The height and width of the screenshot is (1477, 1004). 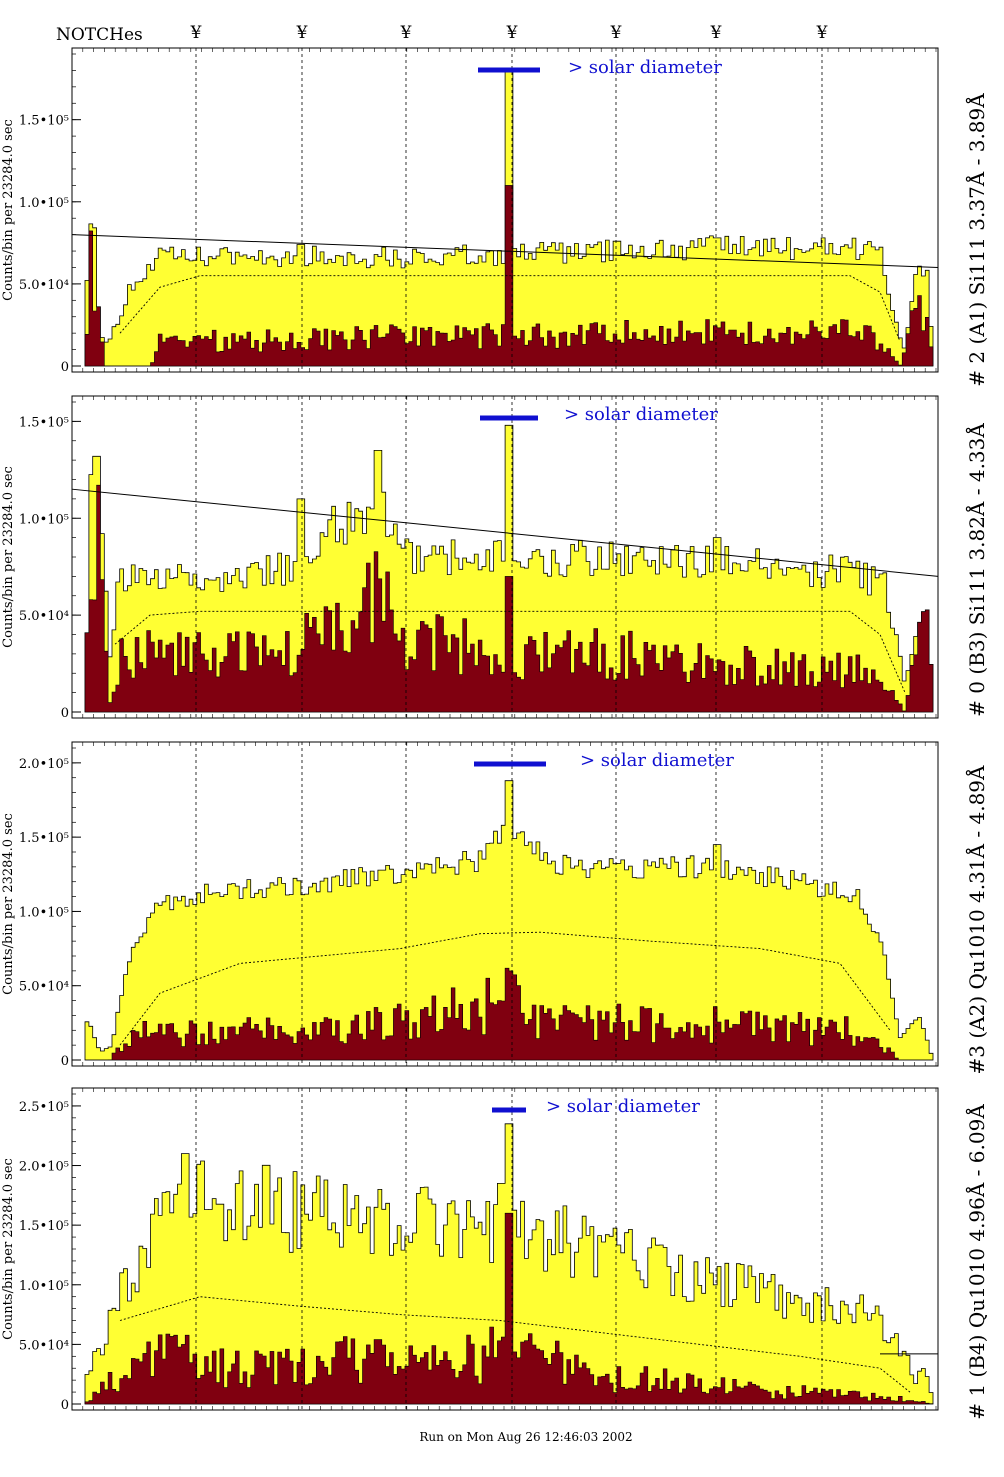 What do you see at coordinates (976, 1262) in the screenshot?
I see `panel-label: # 1 (B4) Qu1010 4.96Å - 6.09Å` at bounding box center [976, 1262].